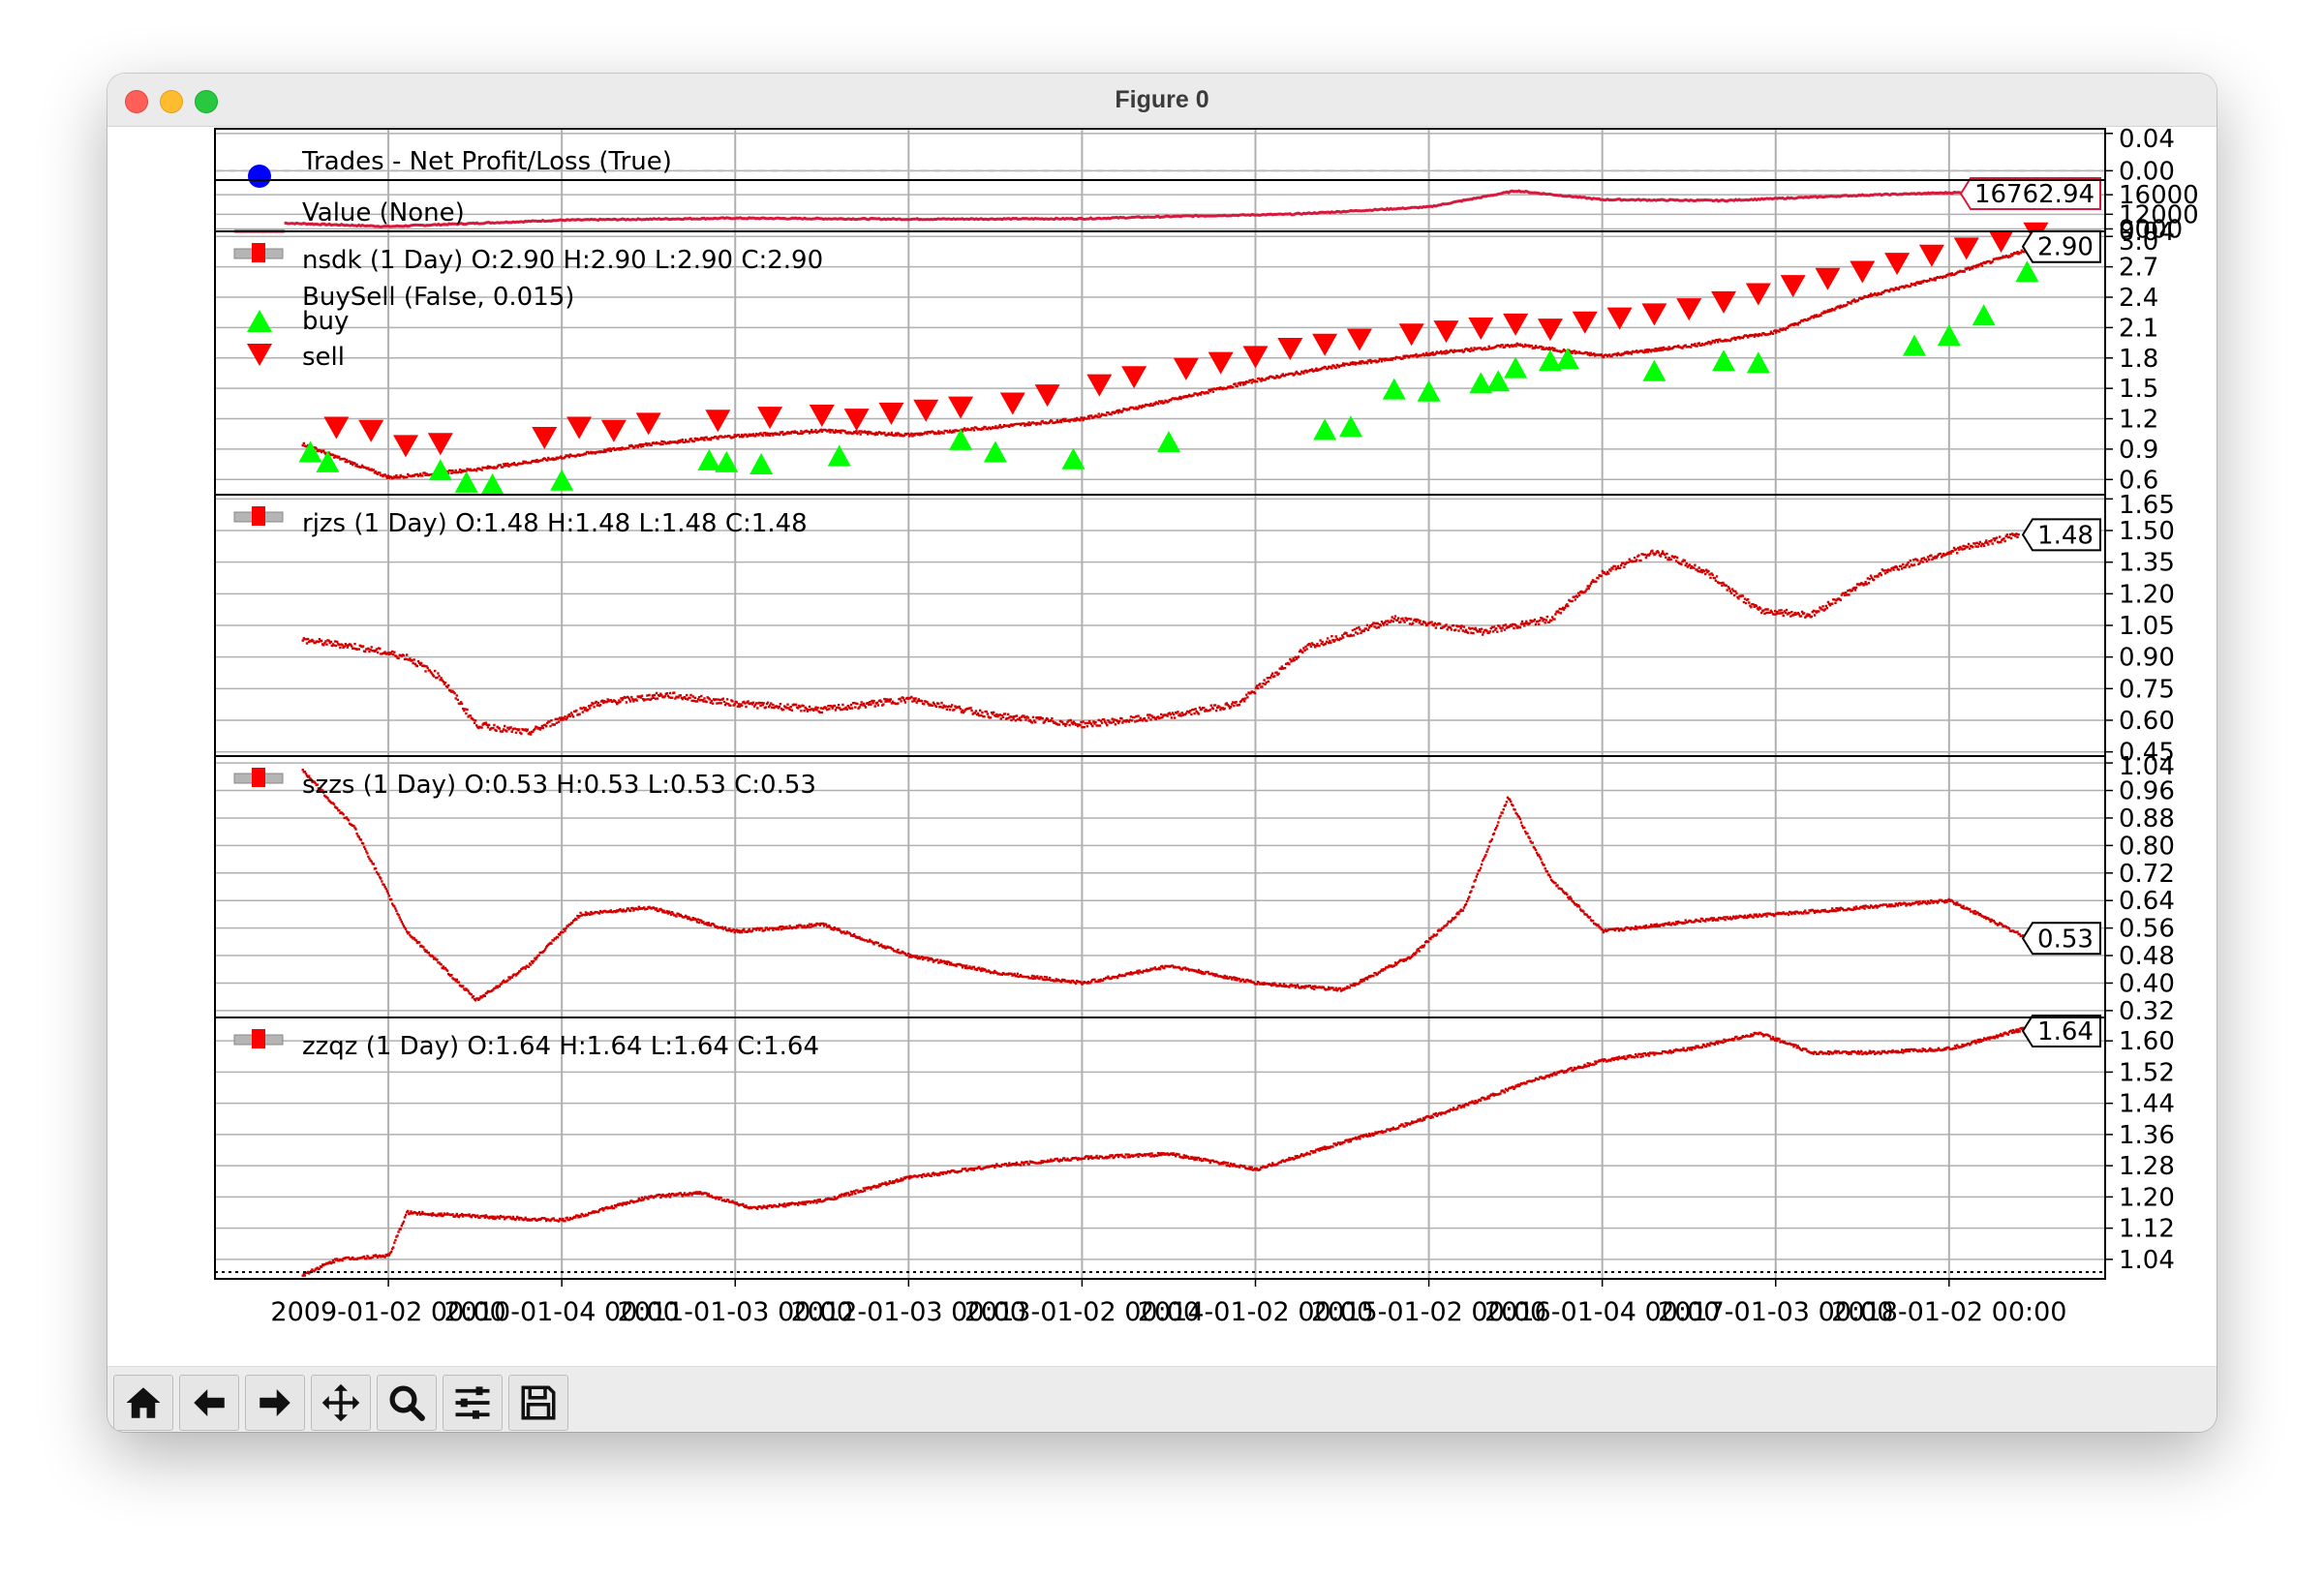 The image size is (2324, 1578). I want to click on floppy-disk-icon, so click(539, 1402).